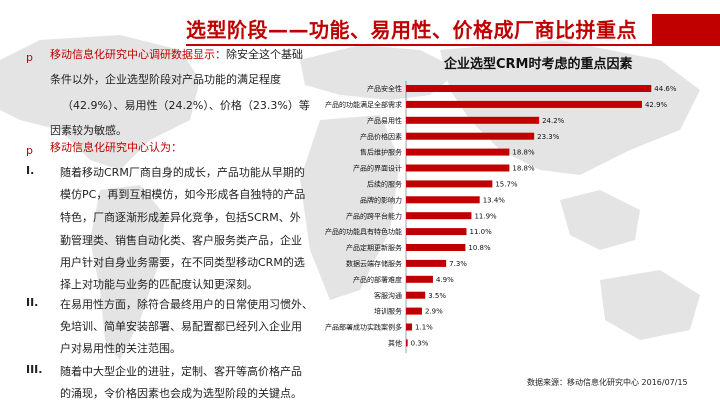 Image resolution: width=720 pixels, height=405 pixels. I want to click on bar-value-label: 11.9%, so click(485, 216).